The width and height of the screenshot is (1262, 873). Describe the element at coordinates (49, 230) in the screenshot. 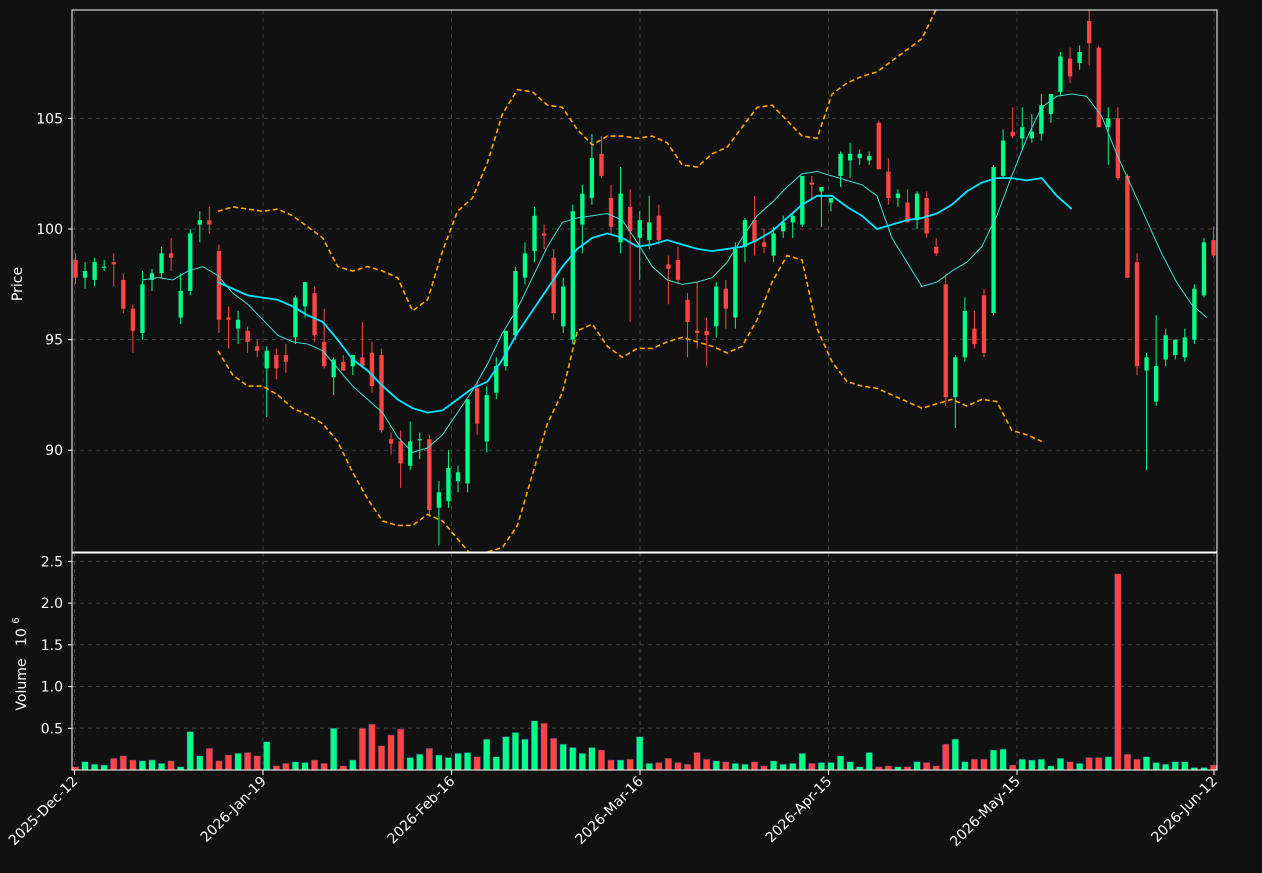

I see `price-tick-label: 100` at that location.